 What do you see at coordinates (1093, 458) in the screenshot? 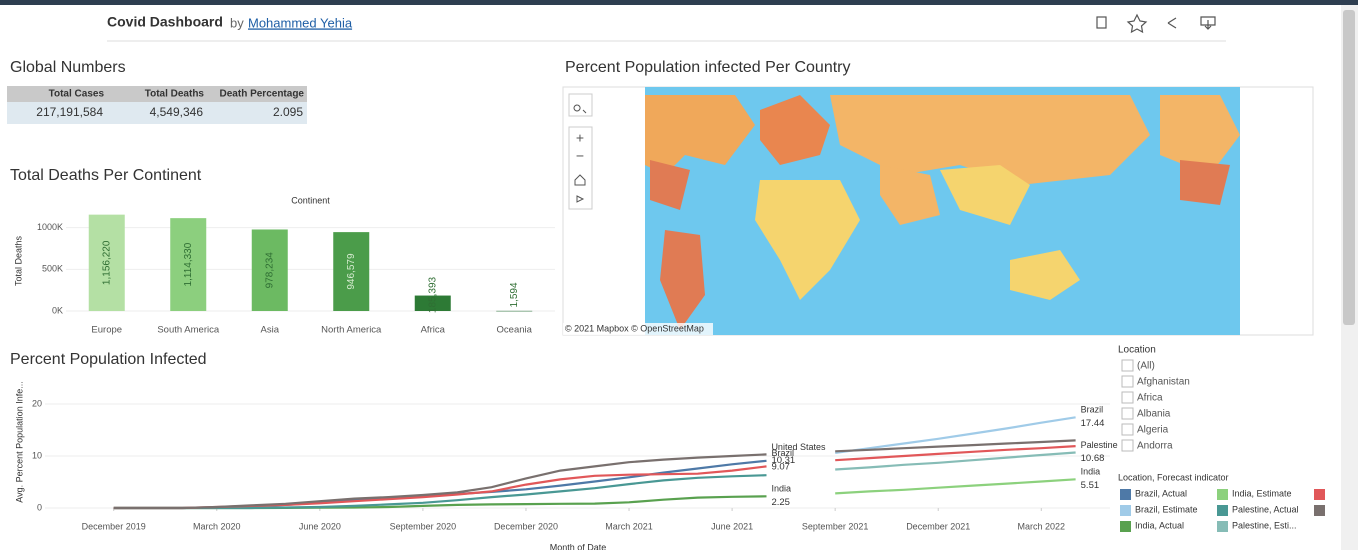
I see `point-value: 10.68` at bounding box center [1093, 458].